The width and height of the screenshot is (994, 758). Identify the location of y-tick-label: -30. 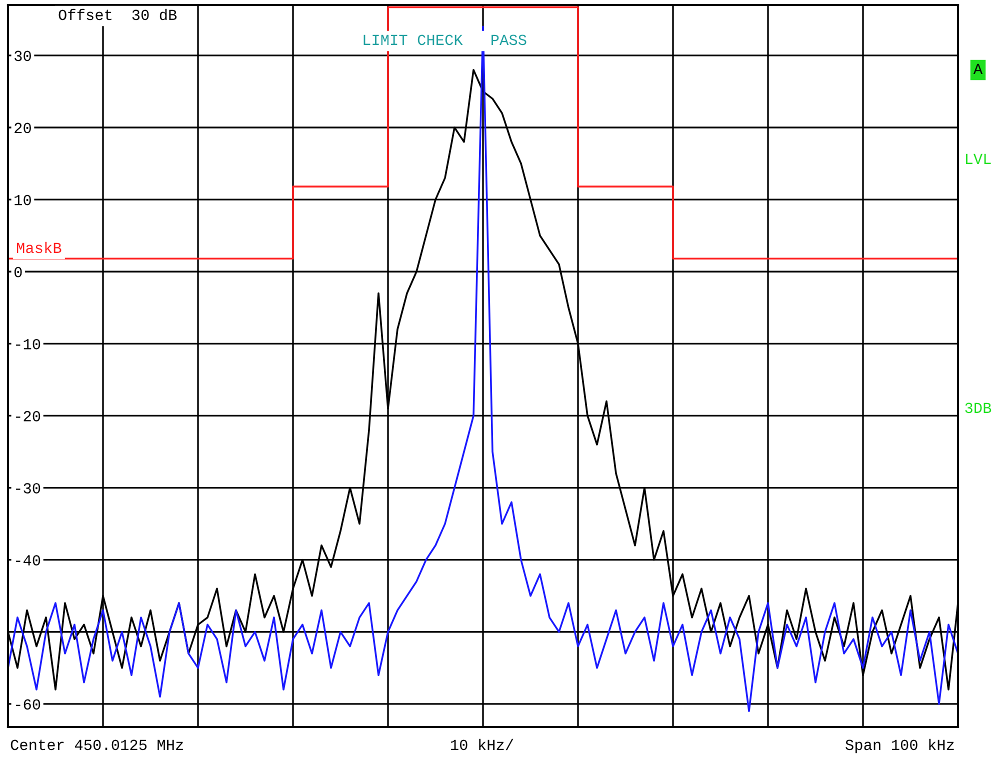
(28, 488).